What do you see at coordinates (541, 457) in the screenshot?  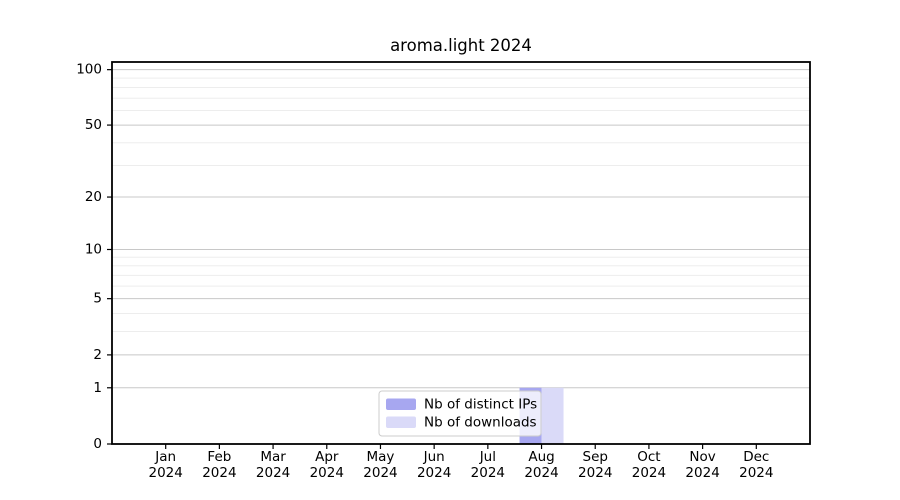 I see `x-tick-label-month-aug: Aug` at bounding box center [541, 457].